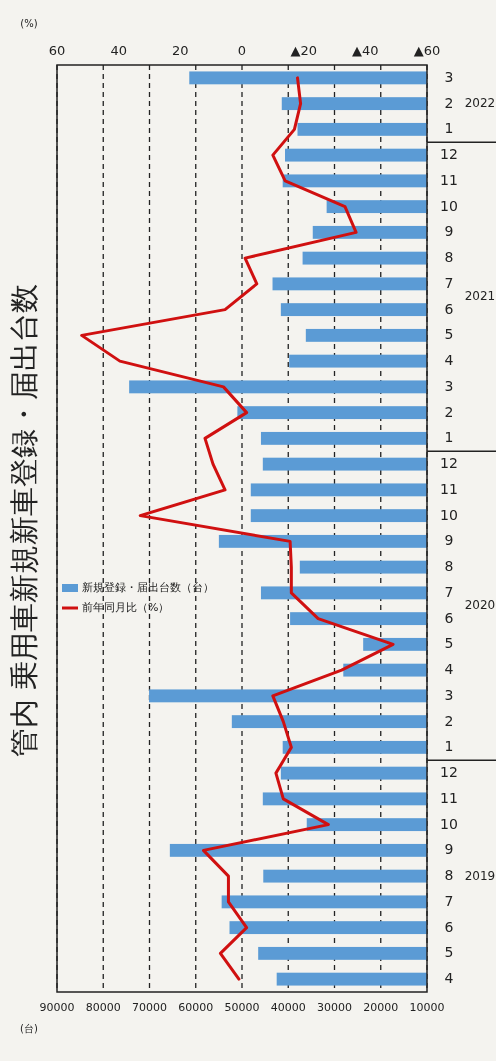 The width and height of the screenshot is (496, 1061). Describe the element at coordinates (196, 1007) in the screenshot. I see `x-tick-label: 60000` at that location.